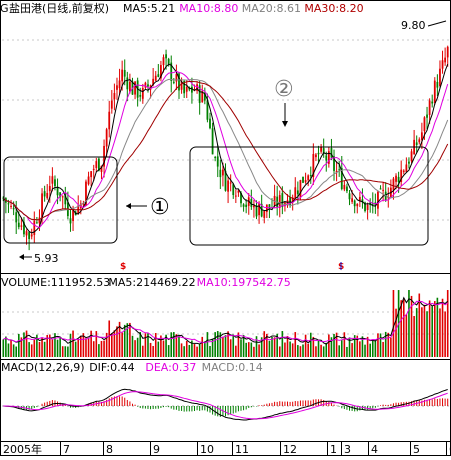 The height and width of the screenshot is (460, 451). Describe the element at coordinates (208, 8) in the screenshot. I see `price-indicator-1: MA10:8.80` at that location.